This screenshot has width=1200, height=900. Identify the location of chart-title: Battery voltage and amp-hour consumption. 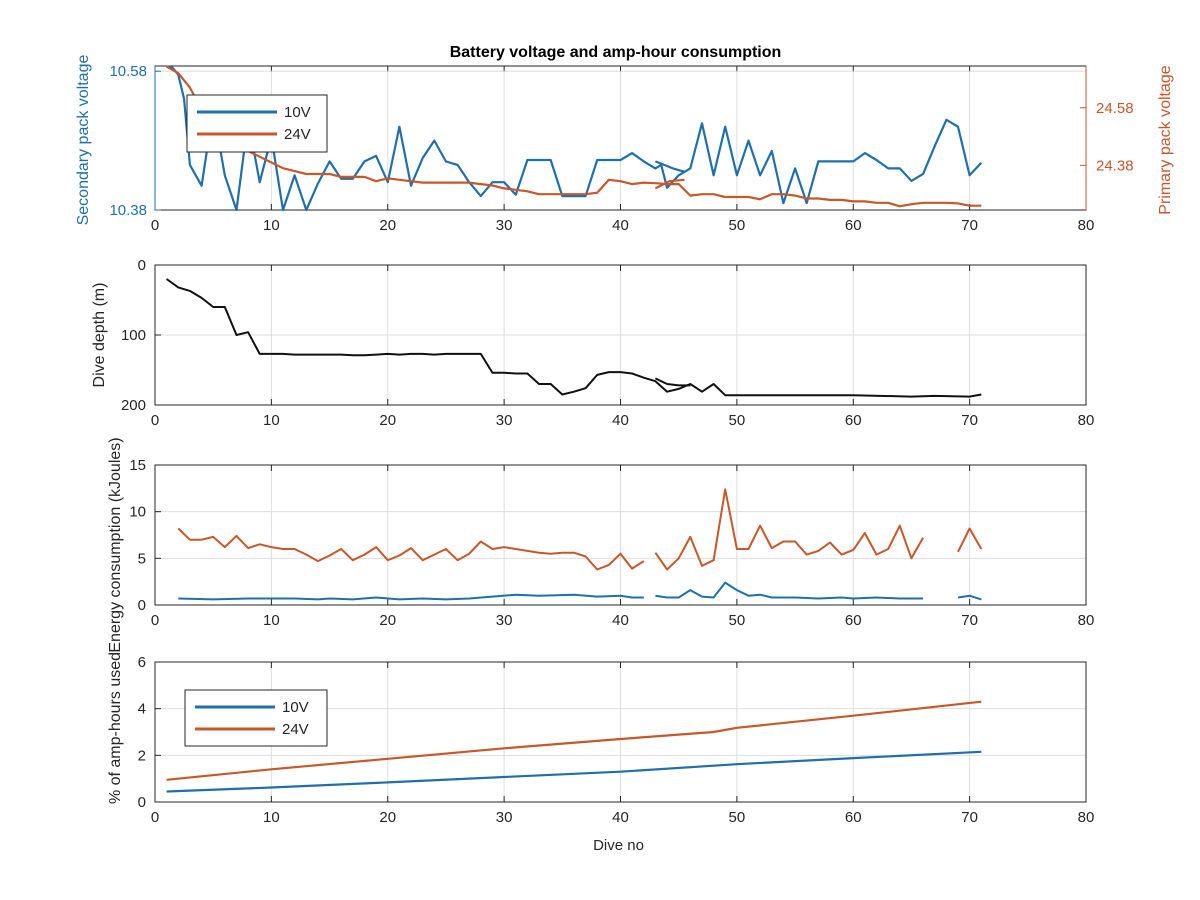
(616, 52).